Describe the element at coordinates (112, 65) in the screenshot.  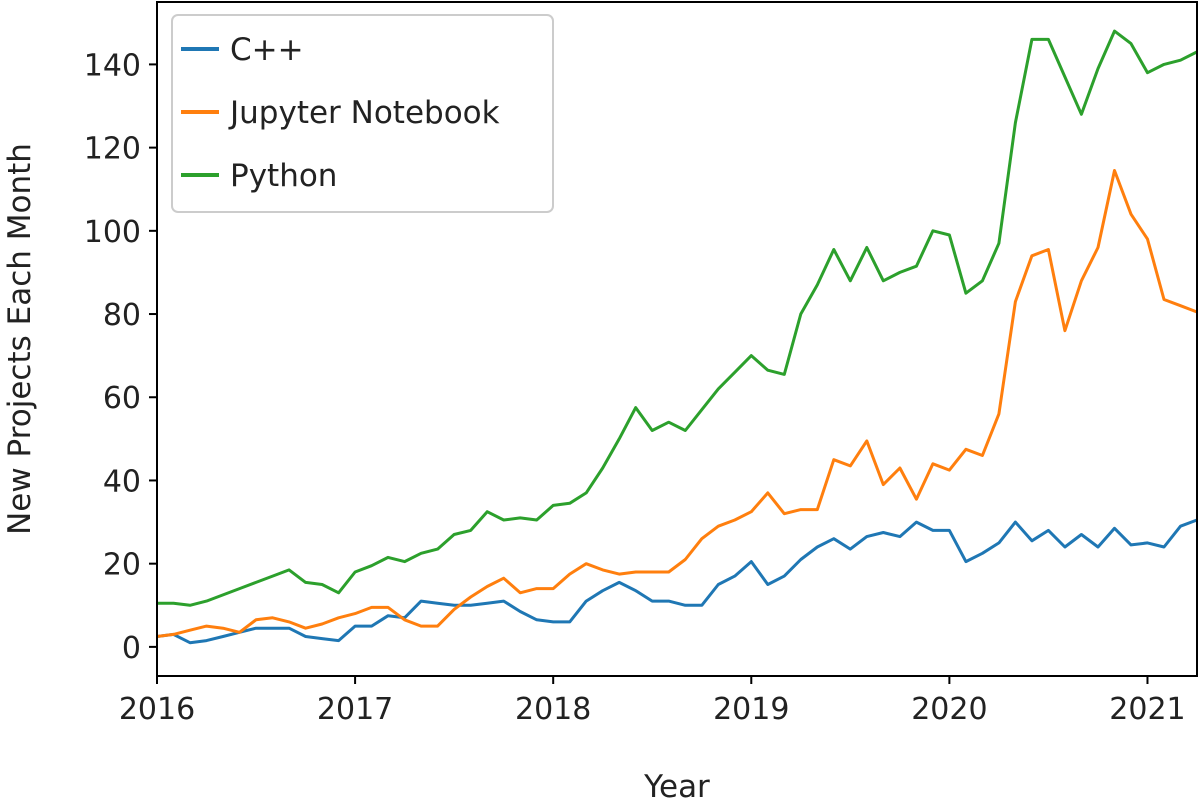
I see `y-tick-label: 140` at that location.